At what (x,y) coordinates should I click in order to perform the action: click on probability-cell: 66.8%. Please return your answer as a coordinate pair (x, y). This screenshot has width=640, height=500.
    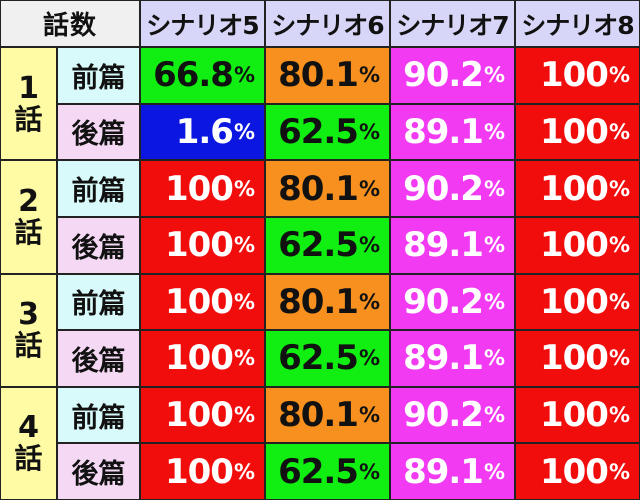
    Looking at the image, I should click on (202, 75).